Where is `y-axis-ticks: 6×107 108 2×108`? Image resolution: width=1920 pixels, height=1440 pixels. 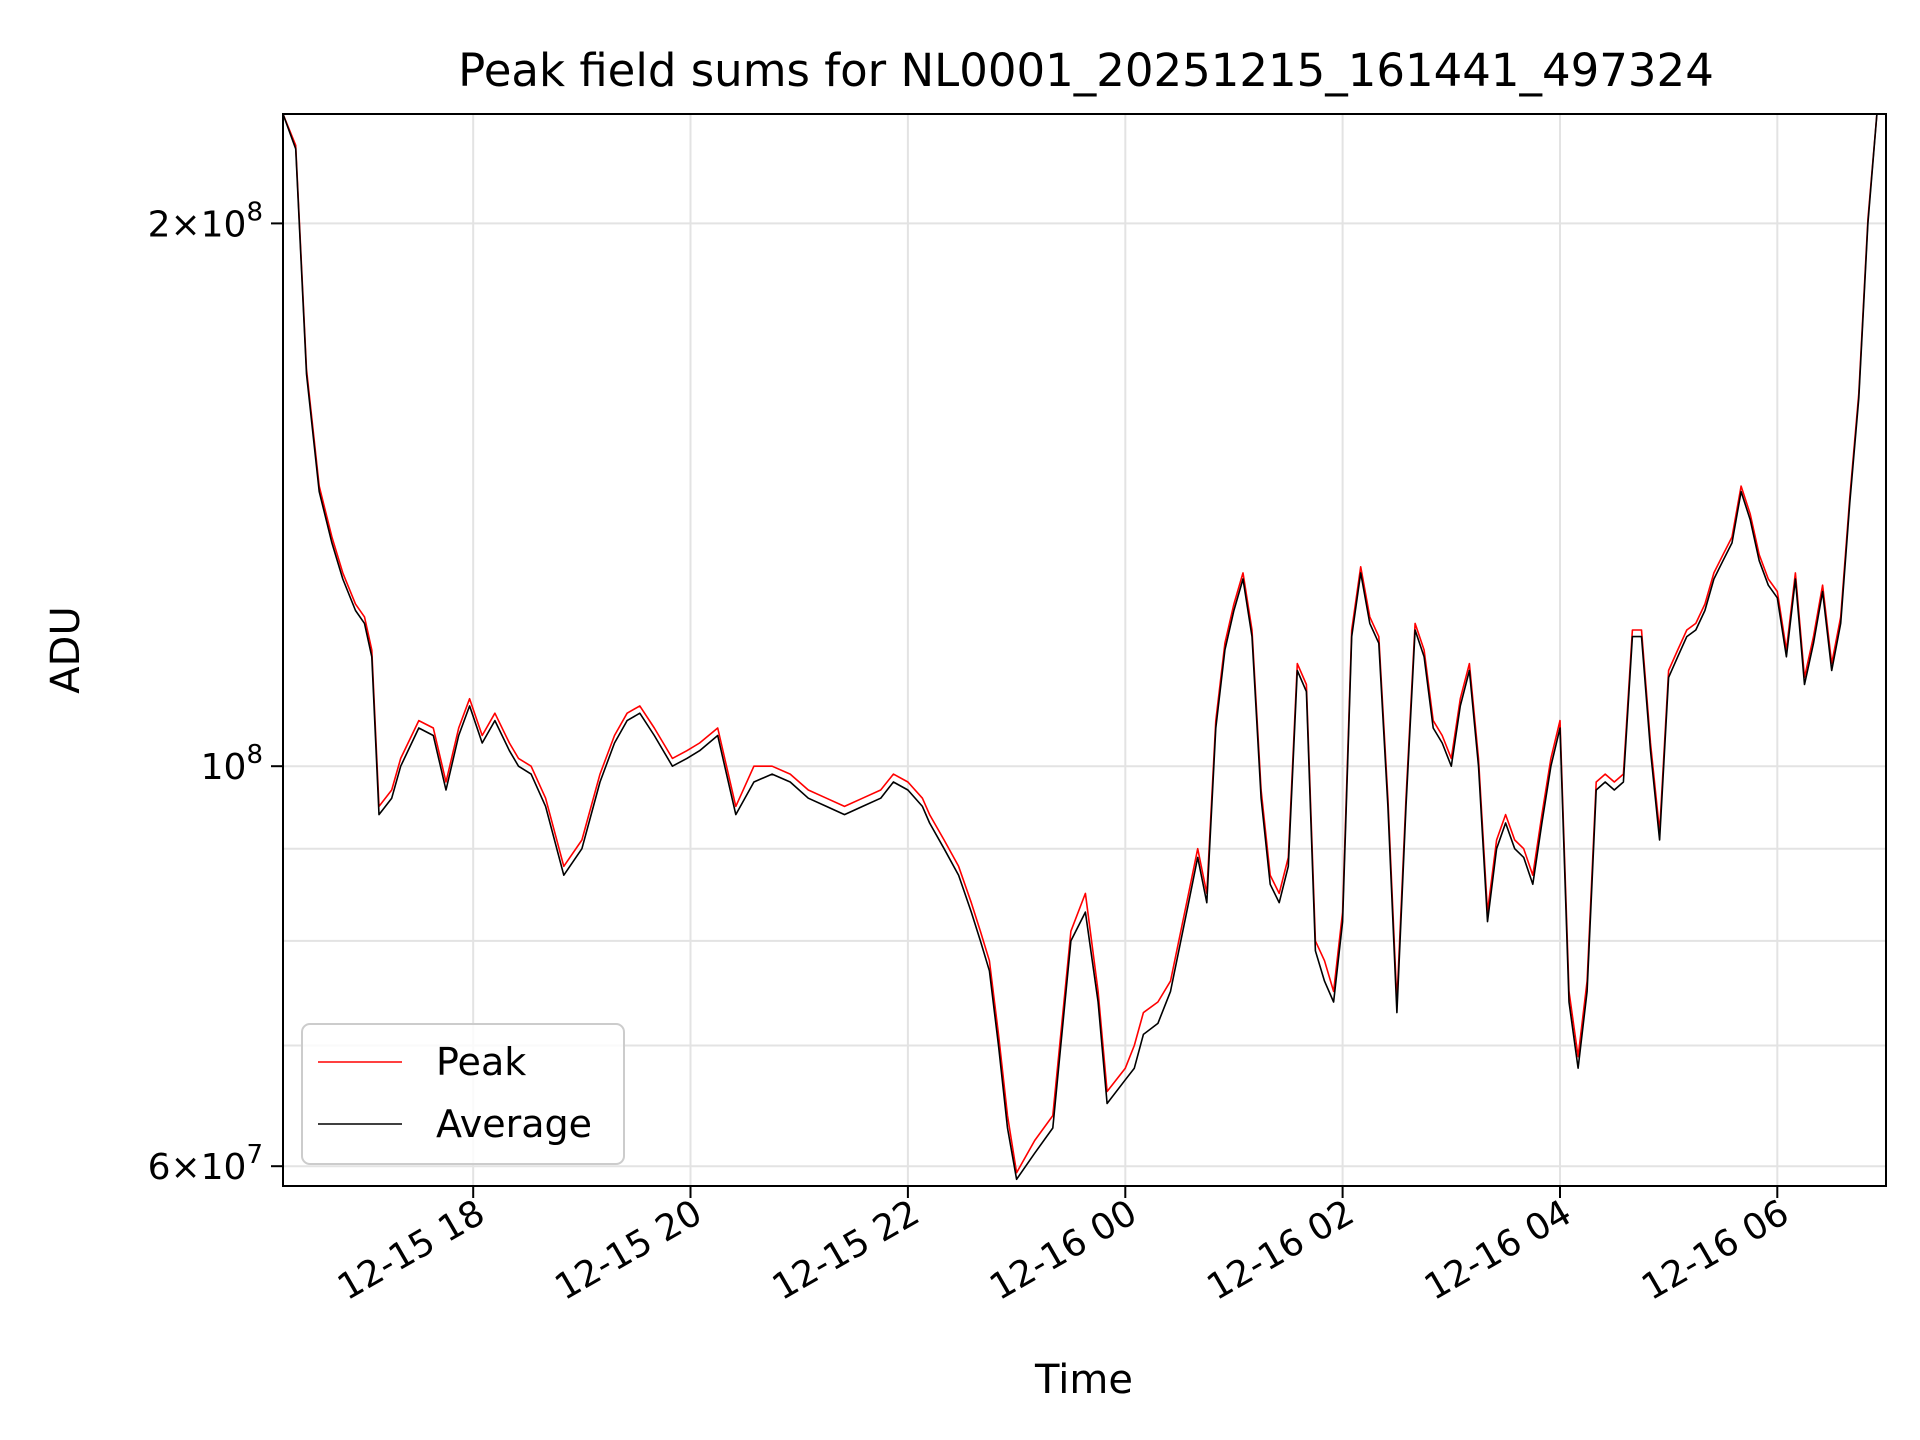
y-axis-ticks: 6×107 108 2×108 is located at coordinates (215, 692).